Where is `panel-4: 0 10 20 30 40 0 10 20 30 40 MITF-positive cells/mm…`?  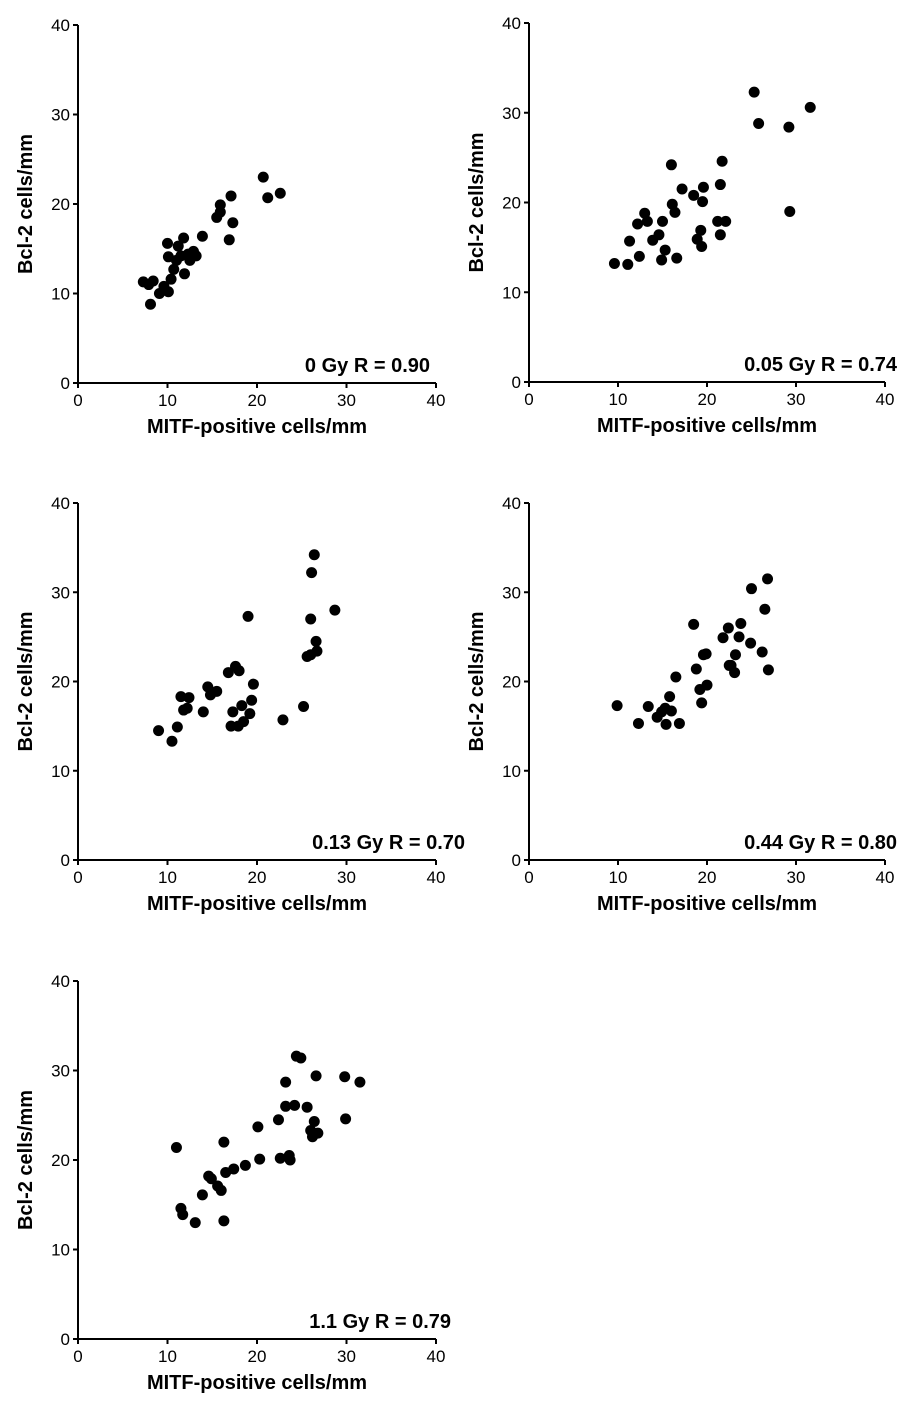 panel-4: 0 10 20 30 40 0 10 20 30 40 MITF-positive cells/mm… is located at coordinates (681, 704).